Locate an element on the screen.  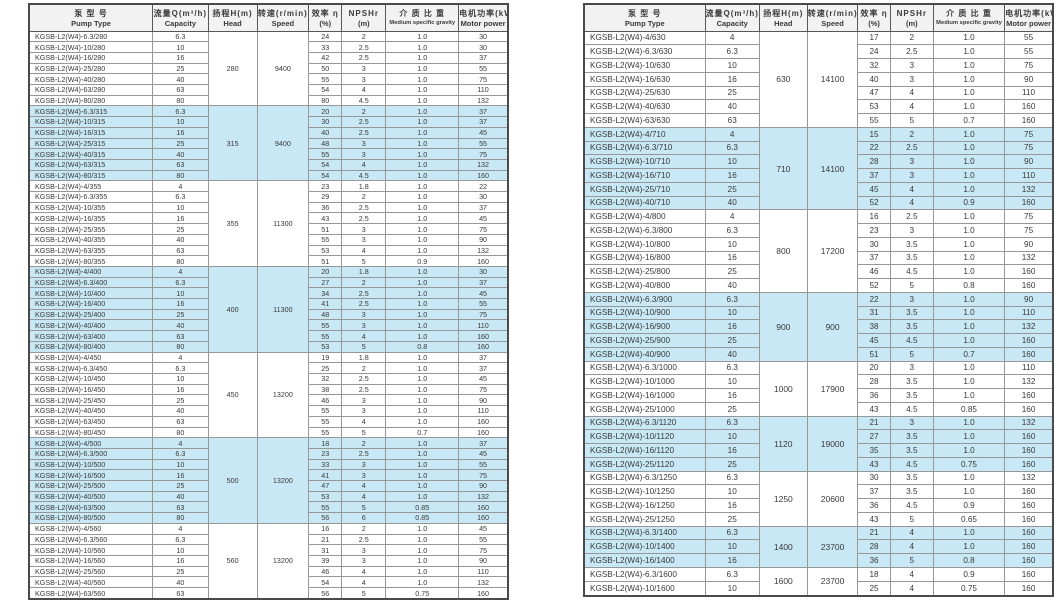
pump-model-cell: KGSB-L2(W4)-25/560 is located at coordinates (91, 571).